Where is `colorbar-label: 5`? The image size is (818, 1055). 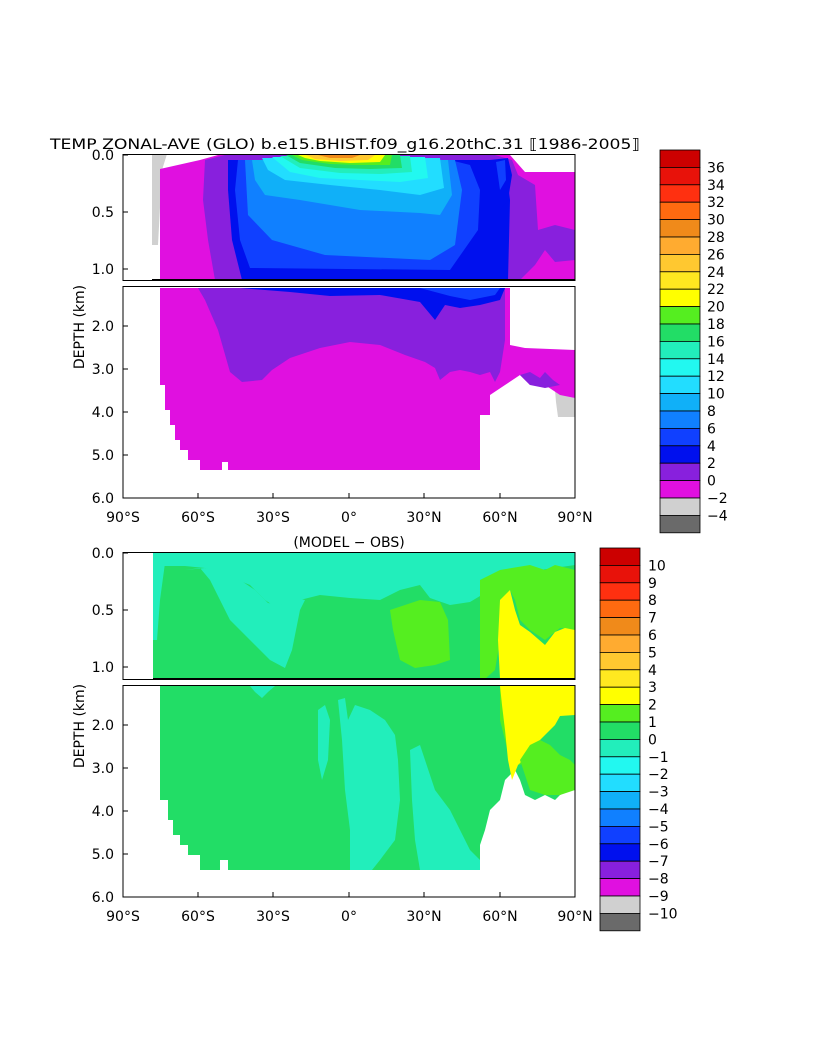
colorbar-label: 5 is located at coordinates (652, 653).